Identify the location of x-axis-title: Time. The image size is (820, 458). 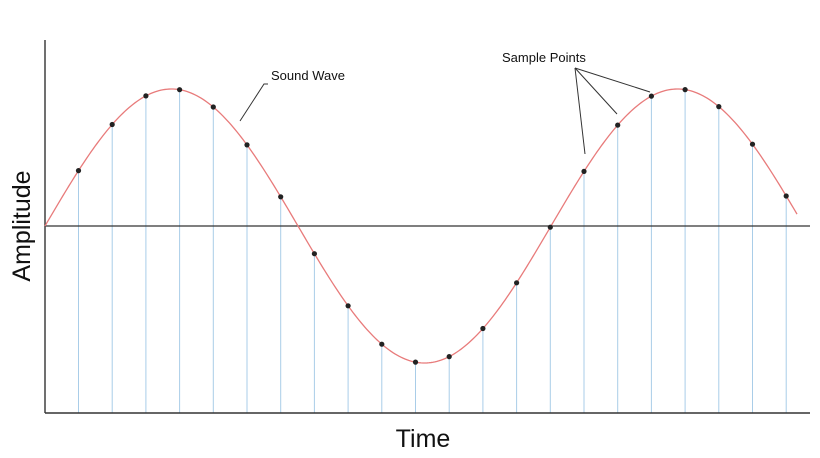
(423, 439).